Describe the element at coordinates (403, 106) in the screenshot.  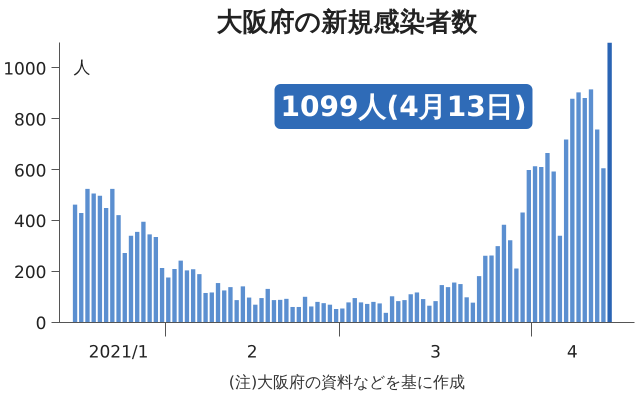
I see `annotation: 1099人(4月13日)` at that location.